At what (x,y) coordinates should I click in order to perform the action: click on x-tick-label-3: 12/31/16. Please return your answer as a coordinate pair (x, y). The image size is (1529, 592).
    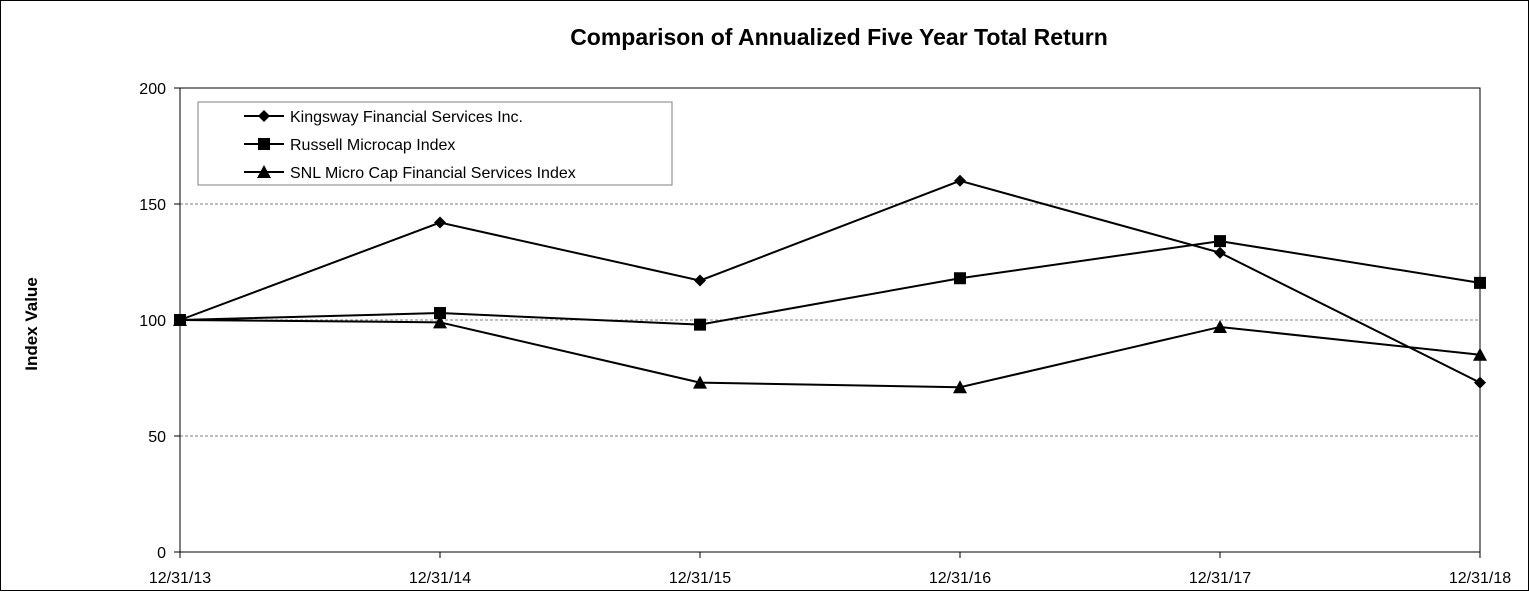
    Looking at the image, I should click on (960, 578).